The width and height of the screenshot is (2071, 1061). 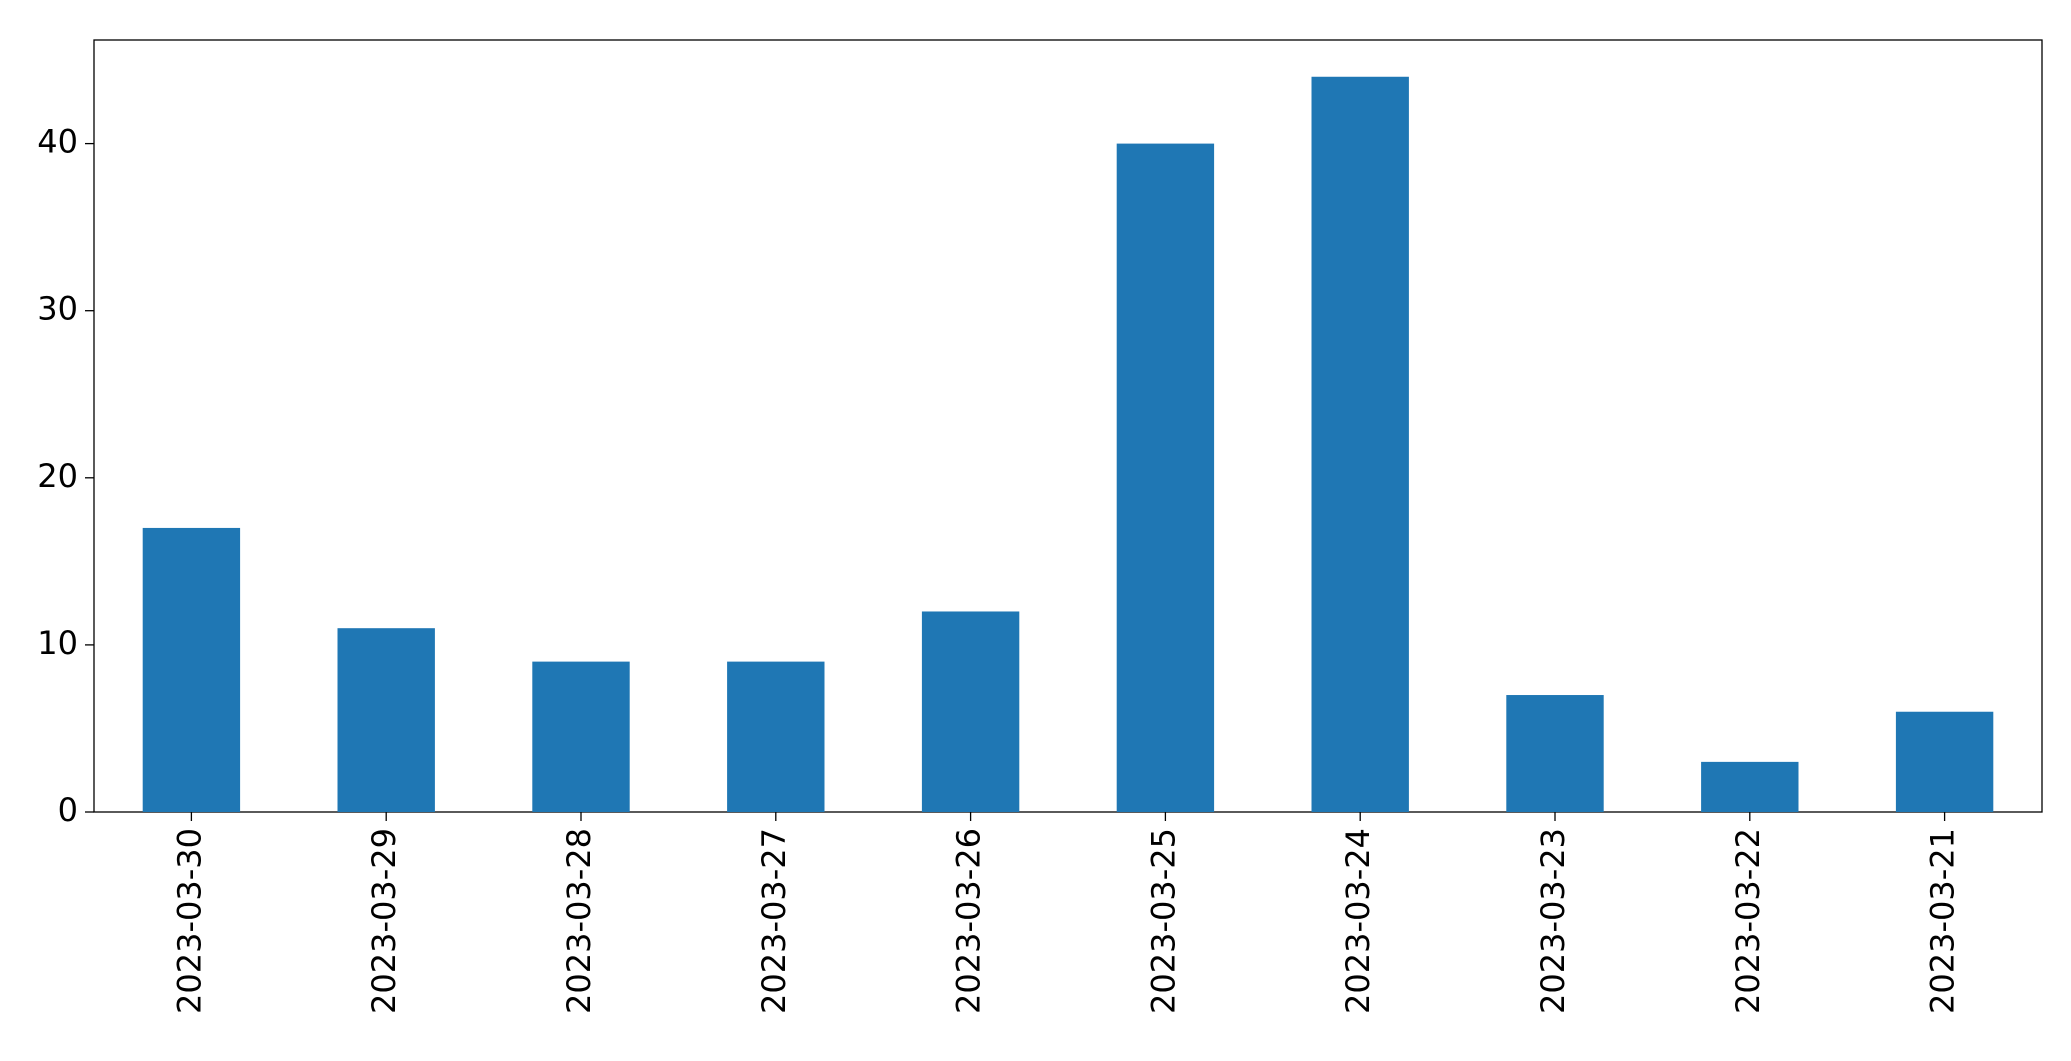 What do you see at coordinates (1748, 921) in the screenshot?
I see `x-tick-label: 2023-03-22` at bounding box center [1748, 921].